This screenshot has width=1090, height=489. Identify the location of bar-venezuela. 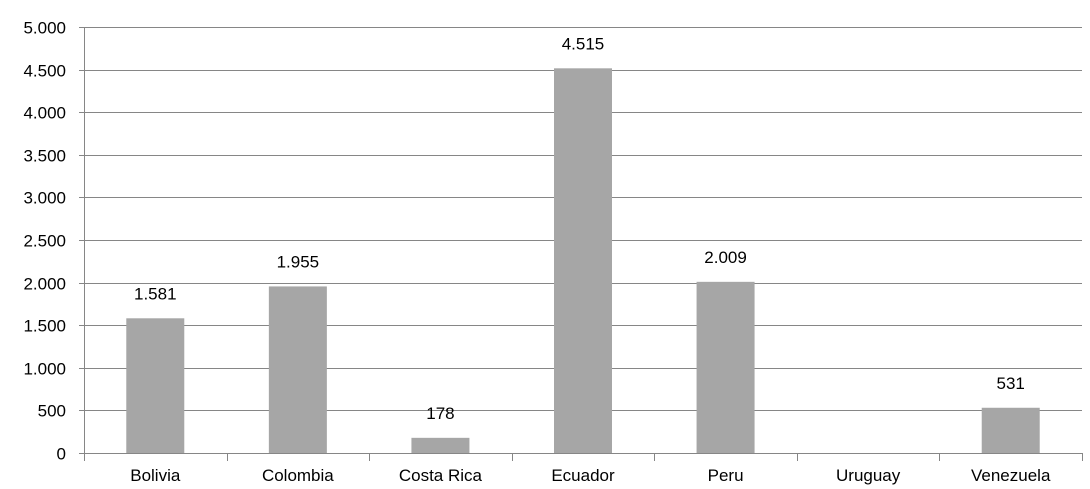
(1010, 430).